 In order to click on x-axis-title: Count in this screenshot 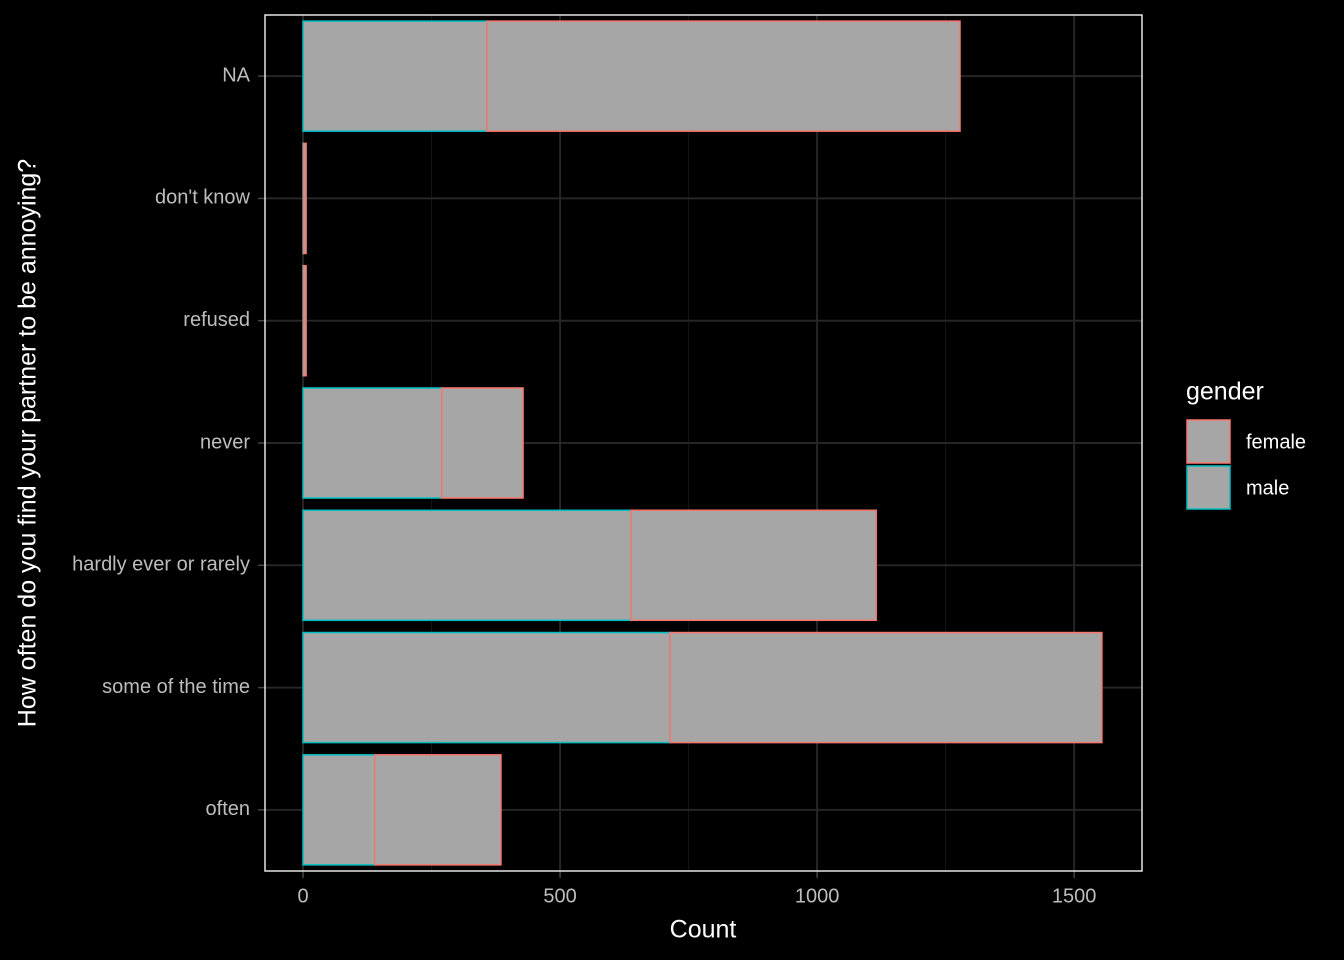, I will do `click(703, 930)`.